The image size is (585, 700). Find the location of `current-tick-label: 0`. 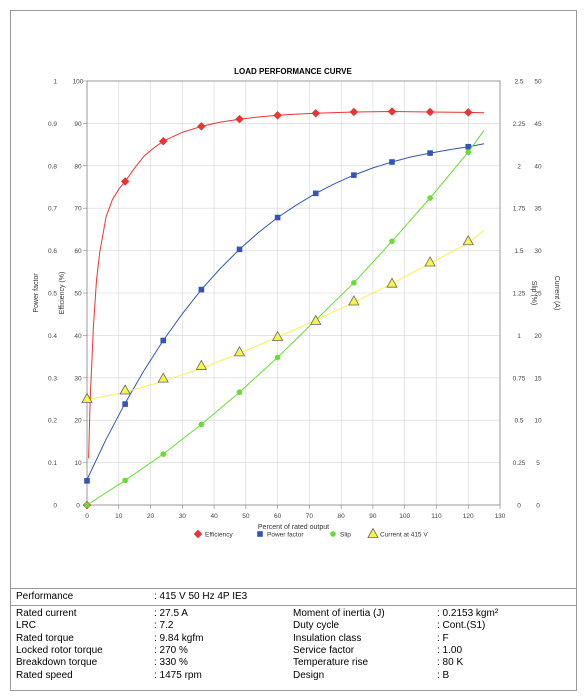

current-tick-label: 0 is located at coordinates (538, 506).